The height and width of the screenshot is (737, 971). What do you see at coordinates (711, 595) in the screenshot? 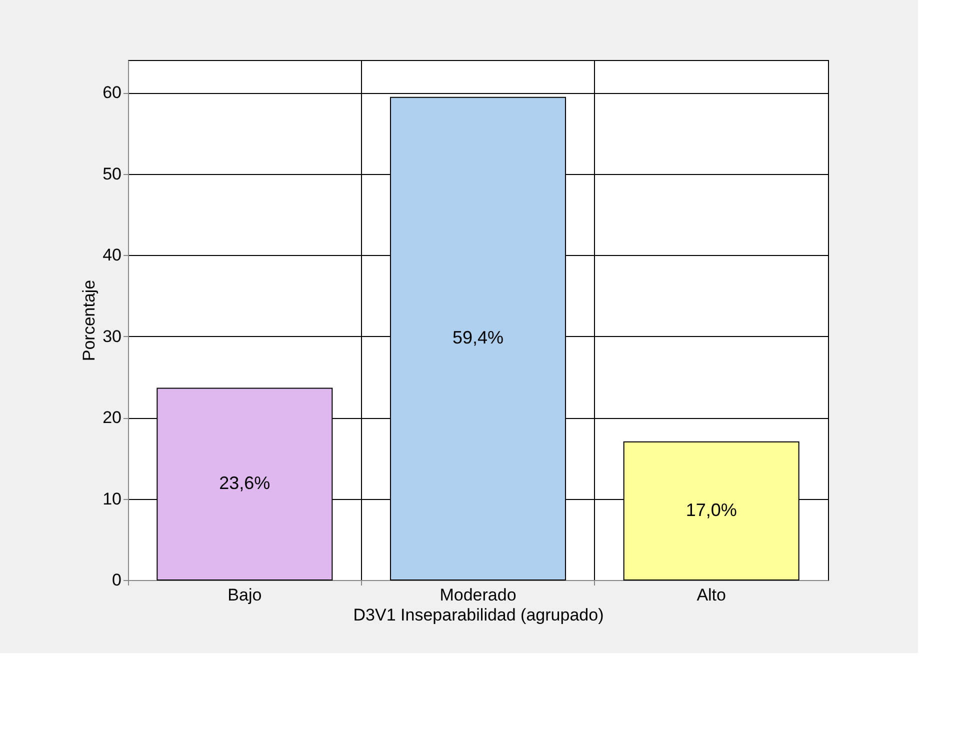
I see `x-tick-label: Alto` at bounding box center [711, 595].